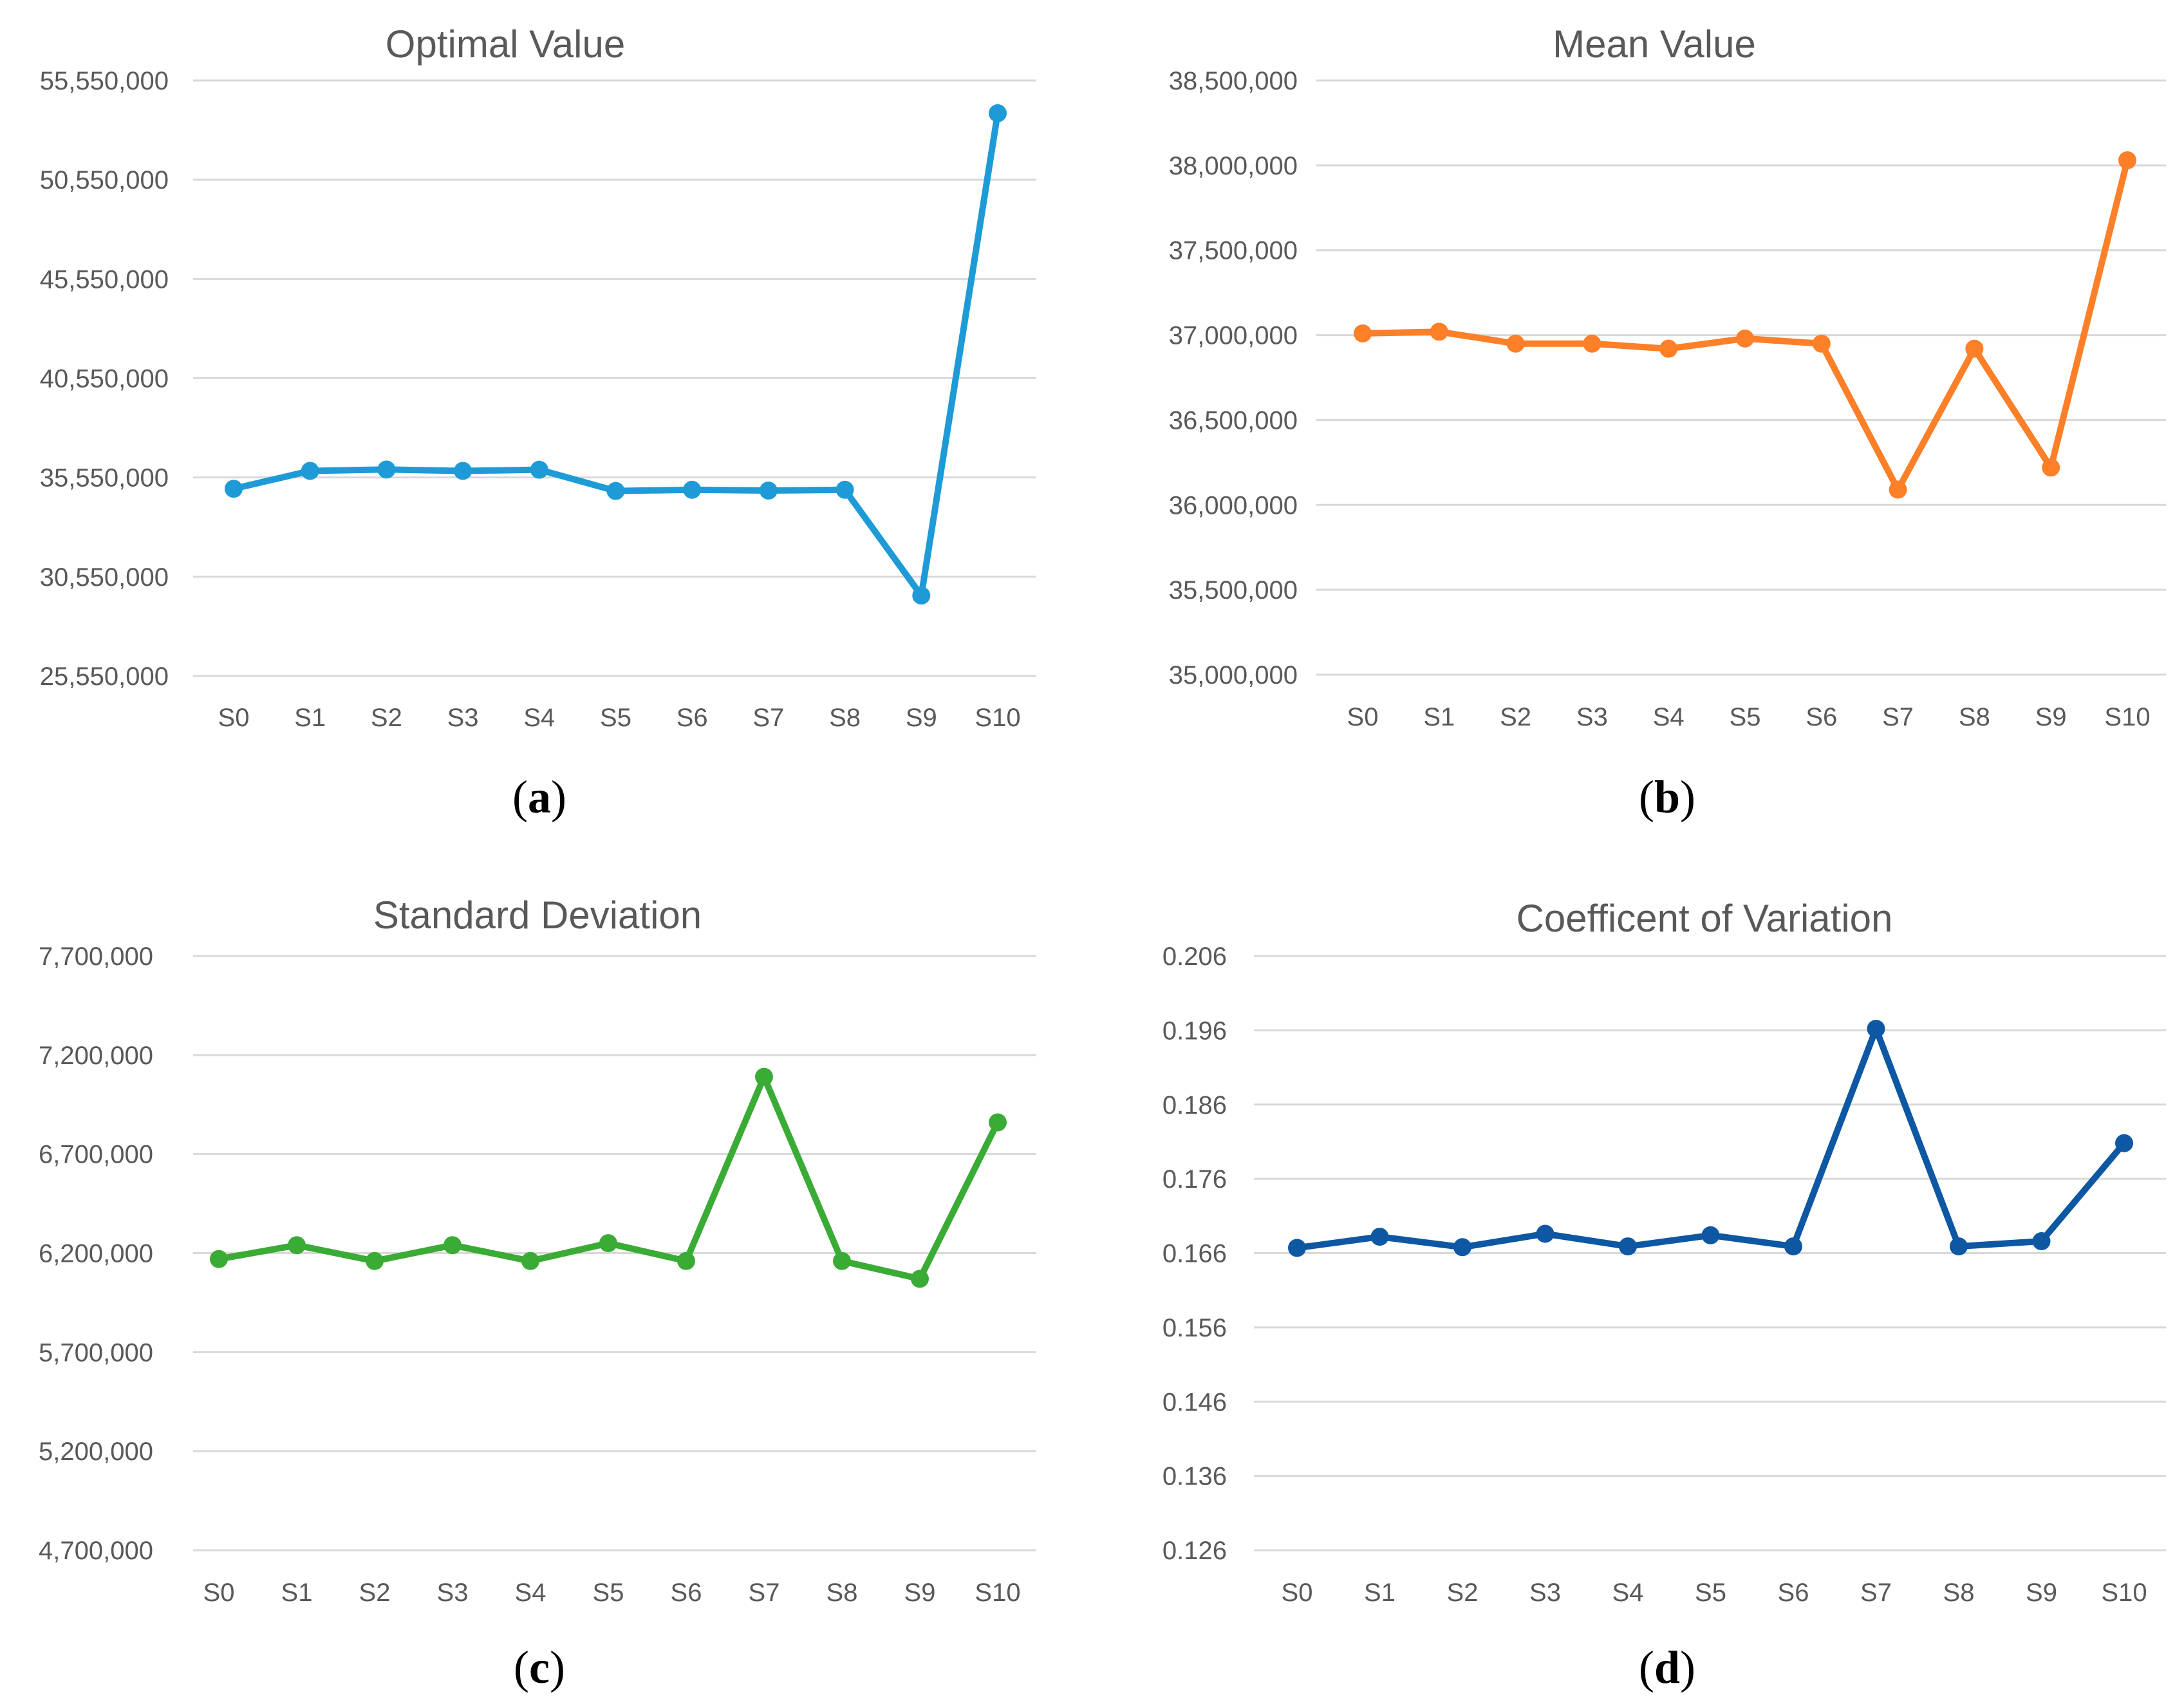 The width and height of the screenshot is (2184, 1706). What do you see at coordinates (1194, 1105) in the screenshot?
I see `y-tick-label: 0.186` at bounding box center [1194, 1105].